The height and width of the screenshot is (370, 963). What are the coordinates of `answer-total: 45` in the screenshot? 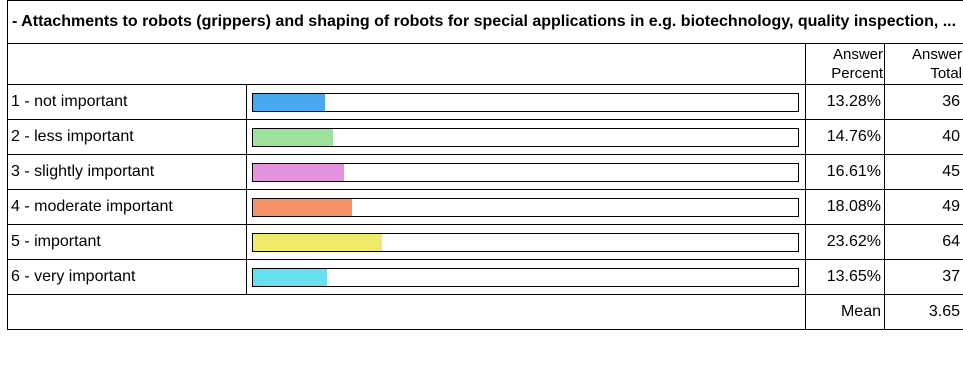 It's located at (924, 172).